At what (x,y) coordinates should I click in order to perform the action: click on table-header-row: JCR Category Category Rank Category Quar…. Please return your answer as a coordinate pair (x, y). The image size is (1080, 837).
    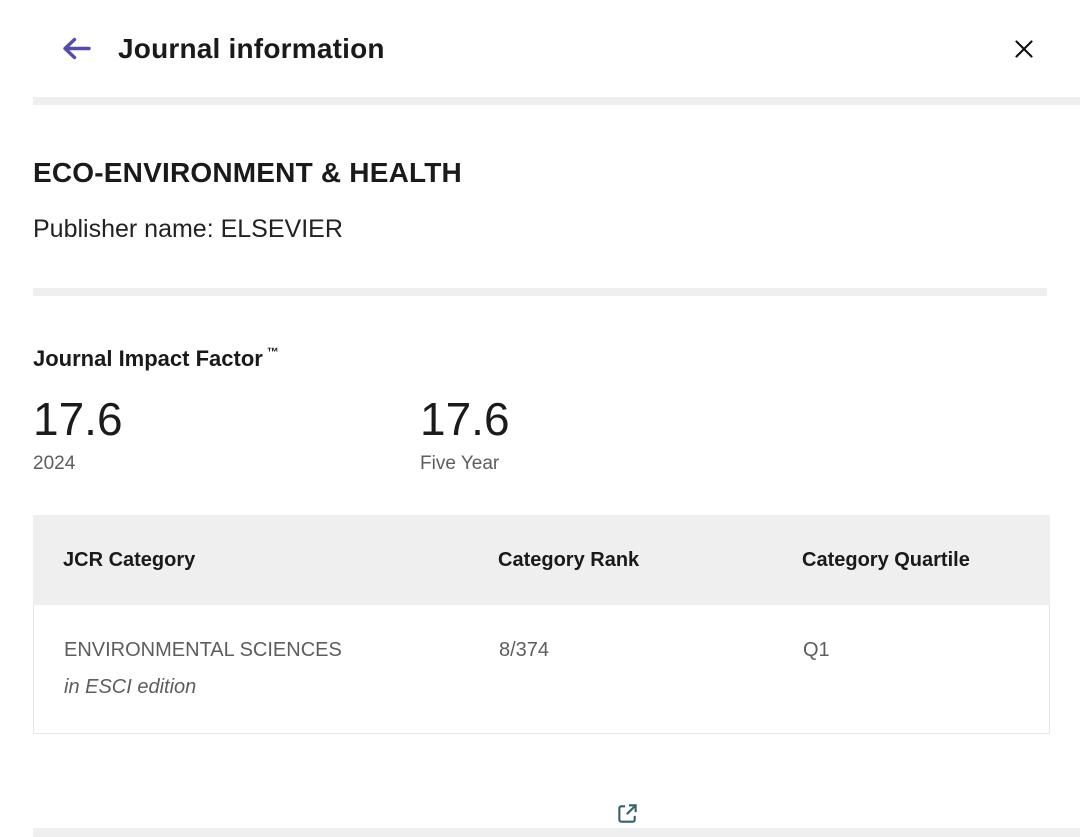
    Looking at the image, I should click on (541, 559).